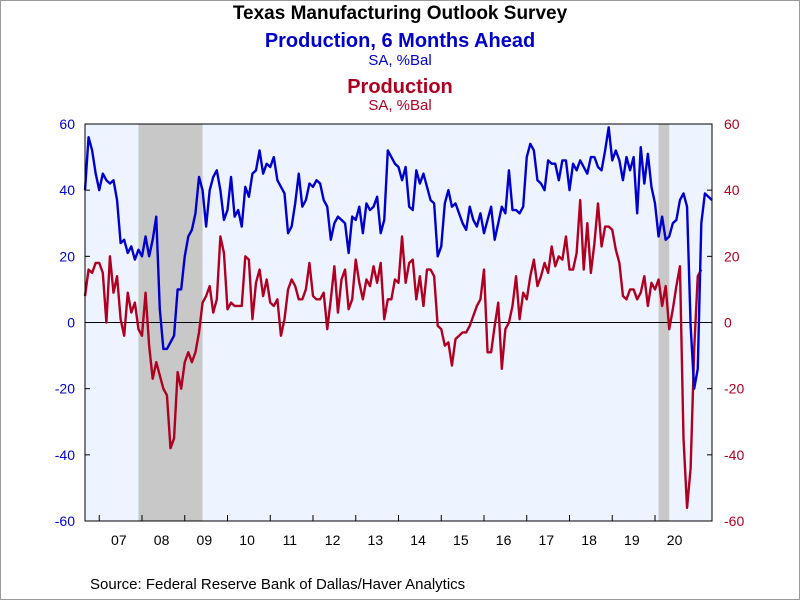  I want to click on x-axis-tick-label: 19, so click(632, 540).